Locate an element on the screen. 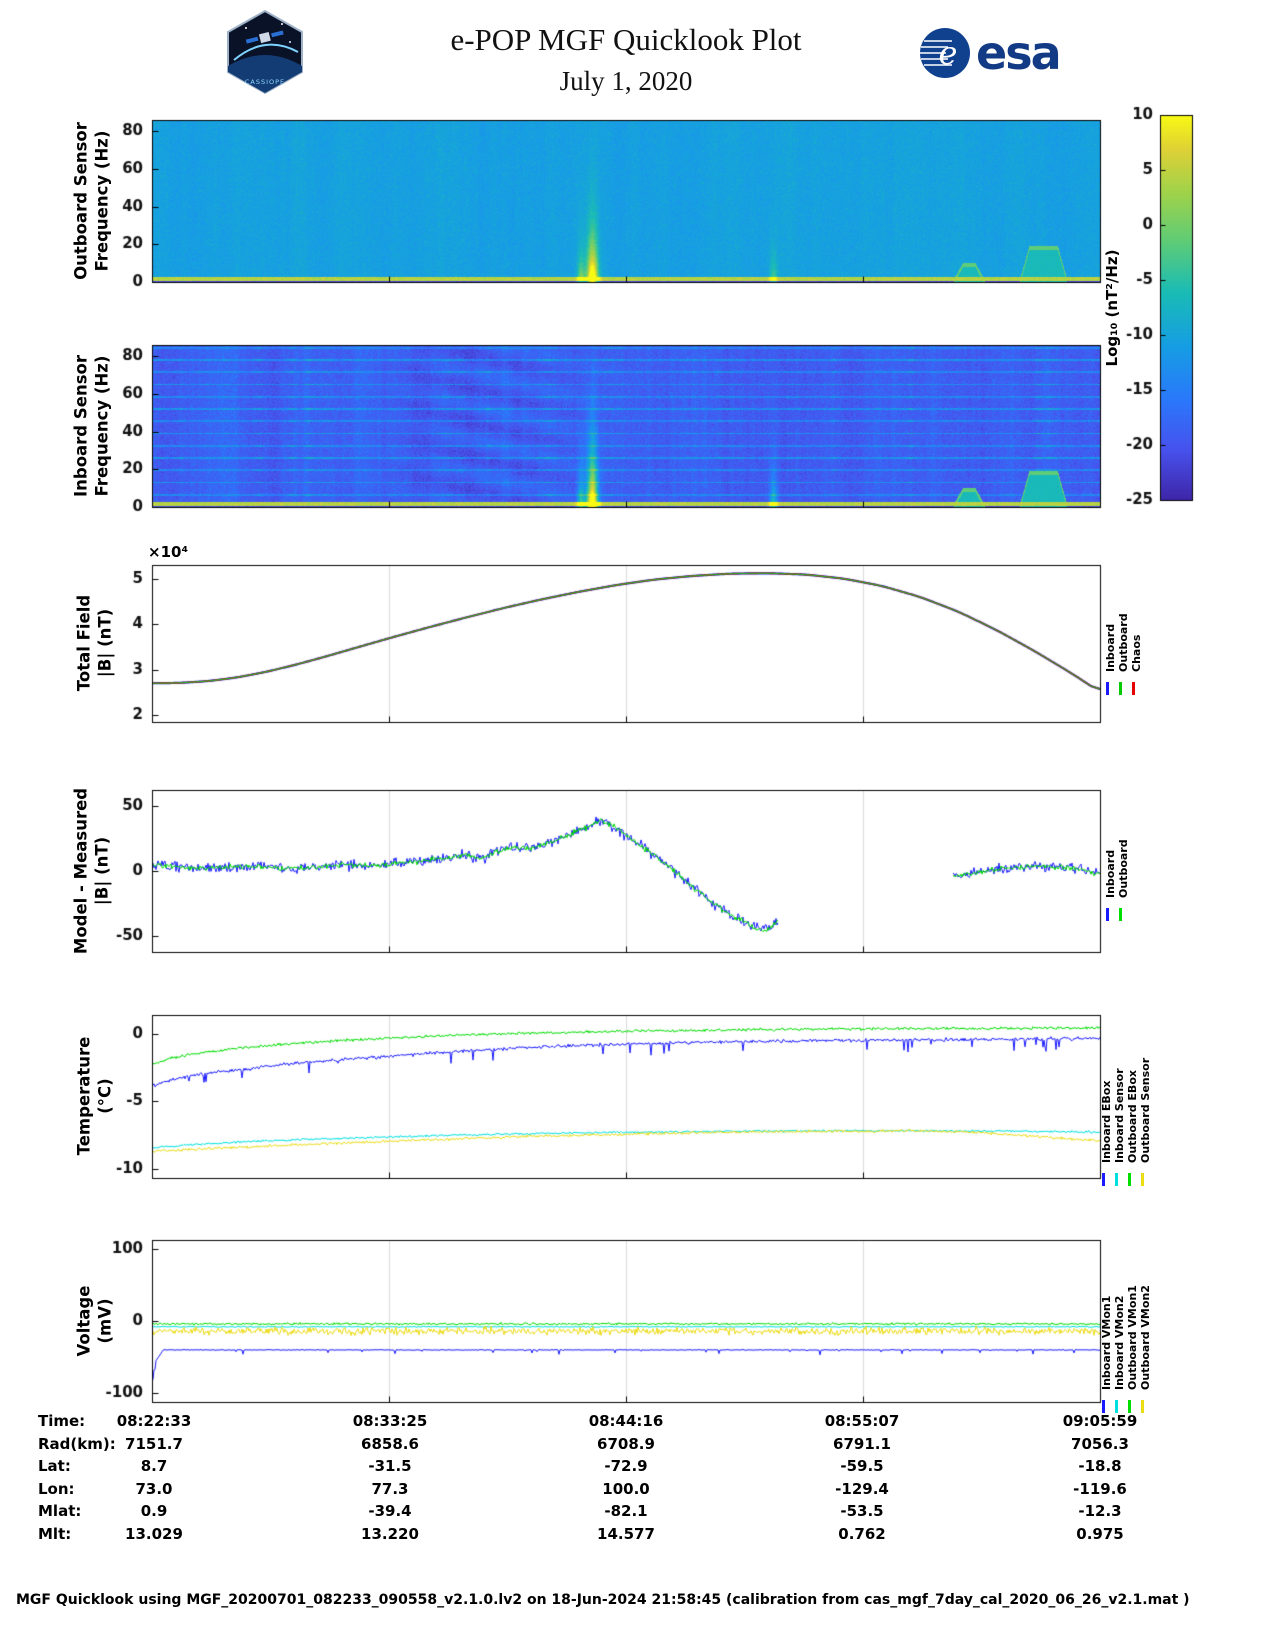 This screenshot has width=1275, height=1650. legend-marker-total-field-chaos is located at coordinates (1133, 688).